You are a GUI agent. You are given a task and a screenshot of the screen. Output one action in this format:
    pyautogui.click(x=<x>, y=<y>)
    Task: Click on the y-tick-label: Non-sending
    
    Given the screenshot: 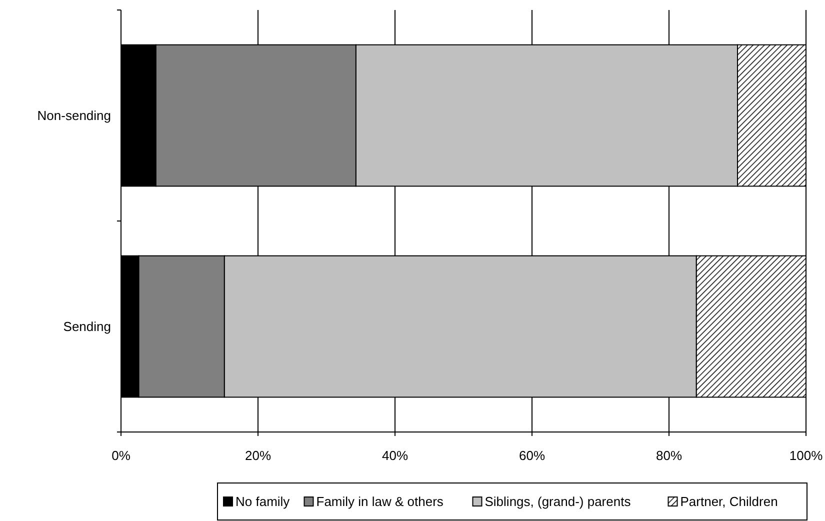 What is the action you would take?
    pyautogui.click(x=74, y=116)
    